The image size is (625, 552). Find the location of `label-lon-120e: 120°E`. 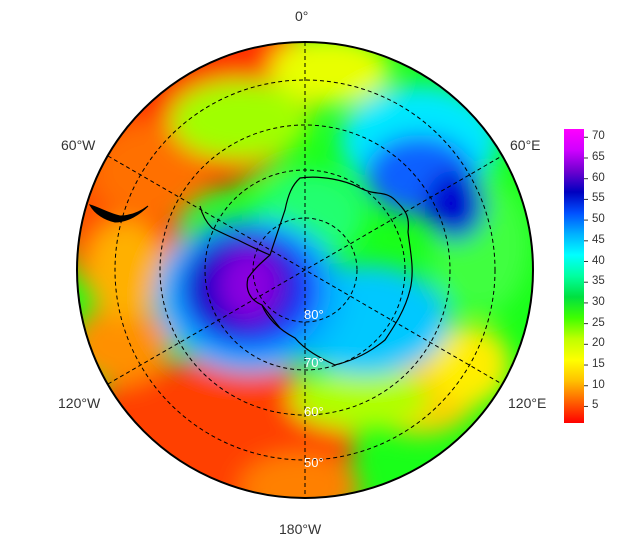

label-lon-120e: 120°E is located at coordinates (527, 403).